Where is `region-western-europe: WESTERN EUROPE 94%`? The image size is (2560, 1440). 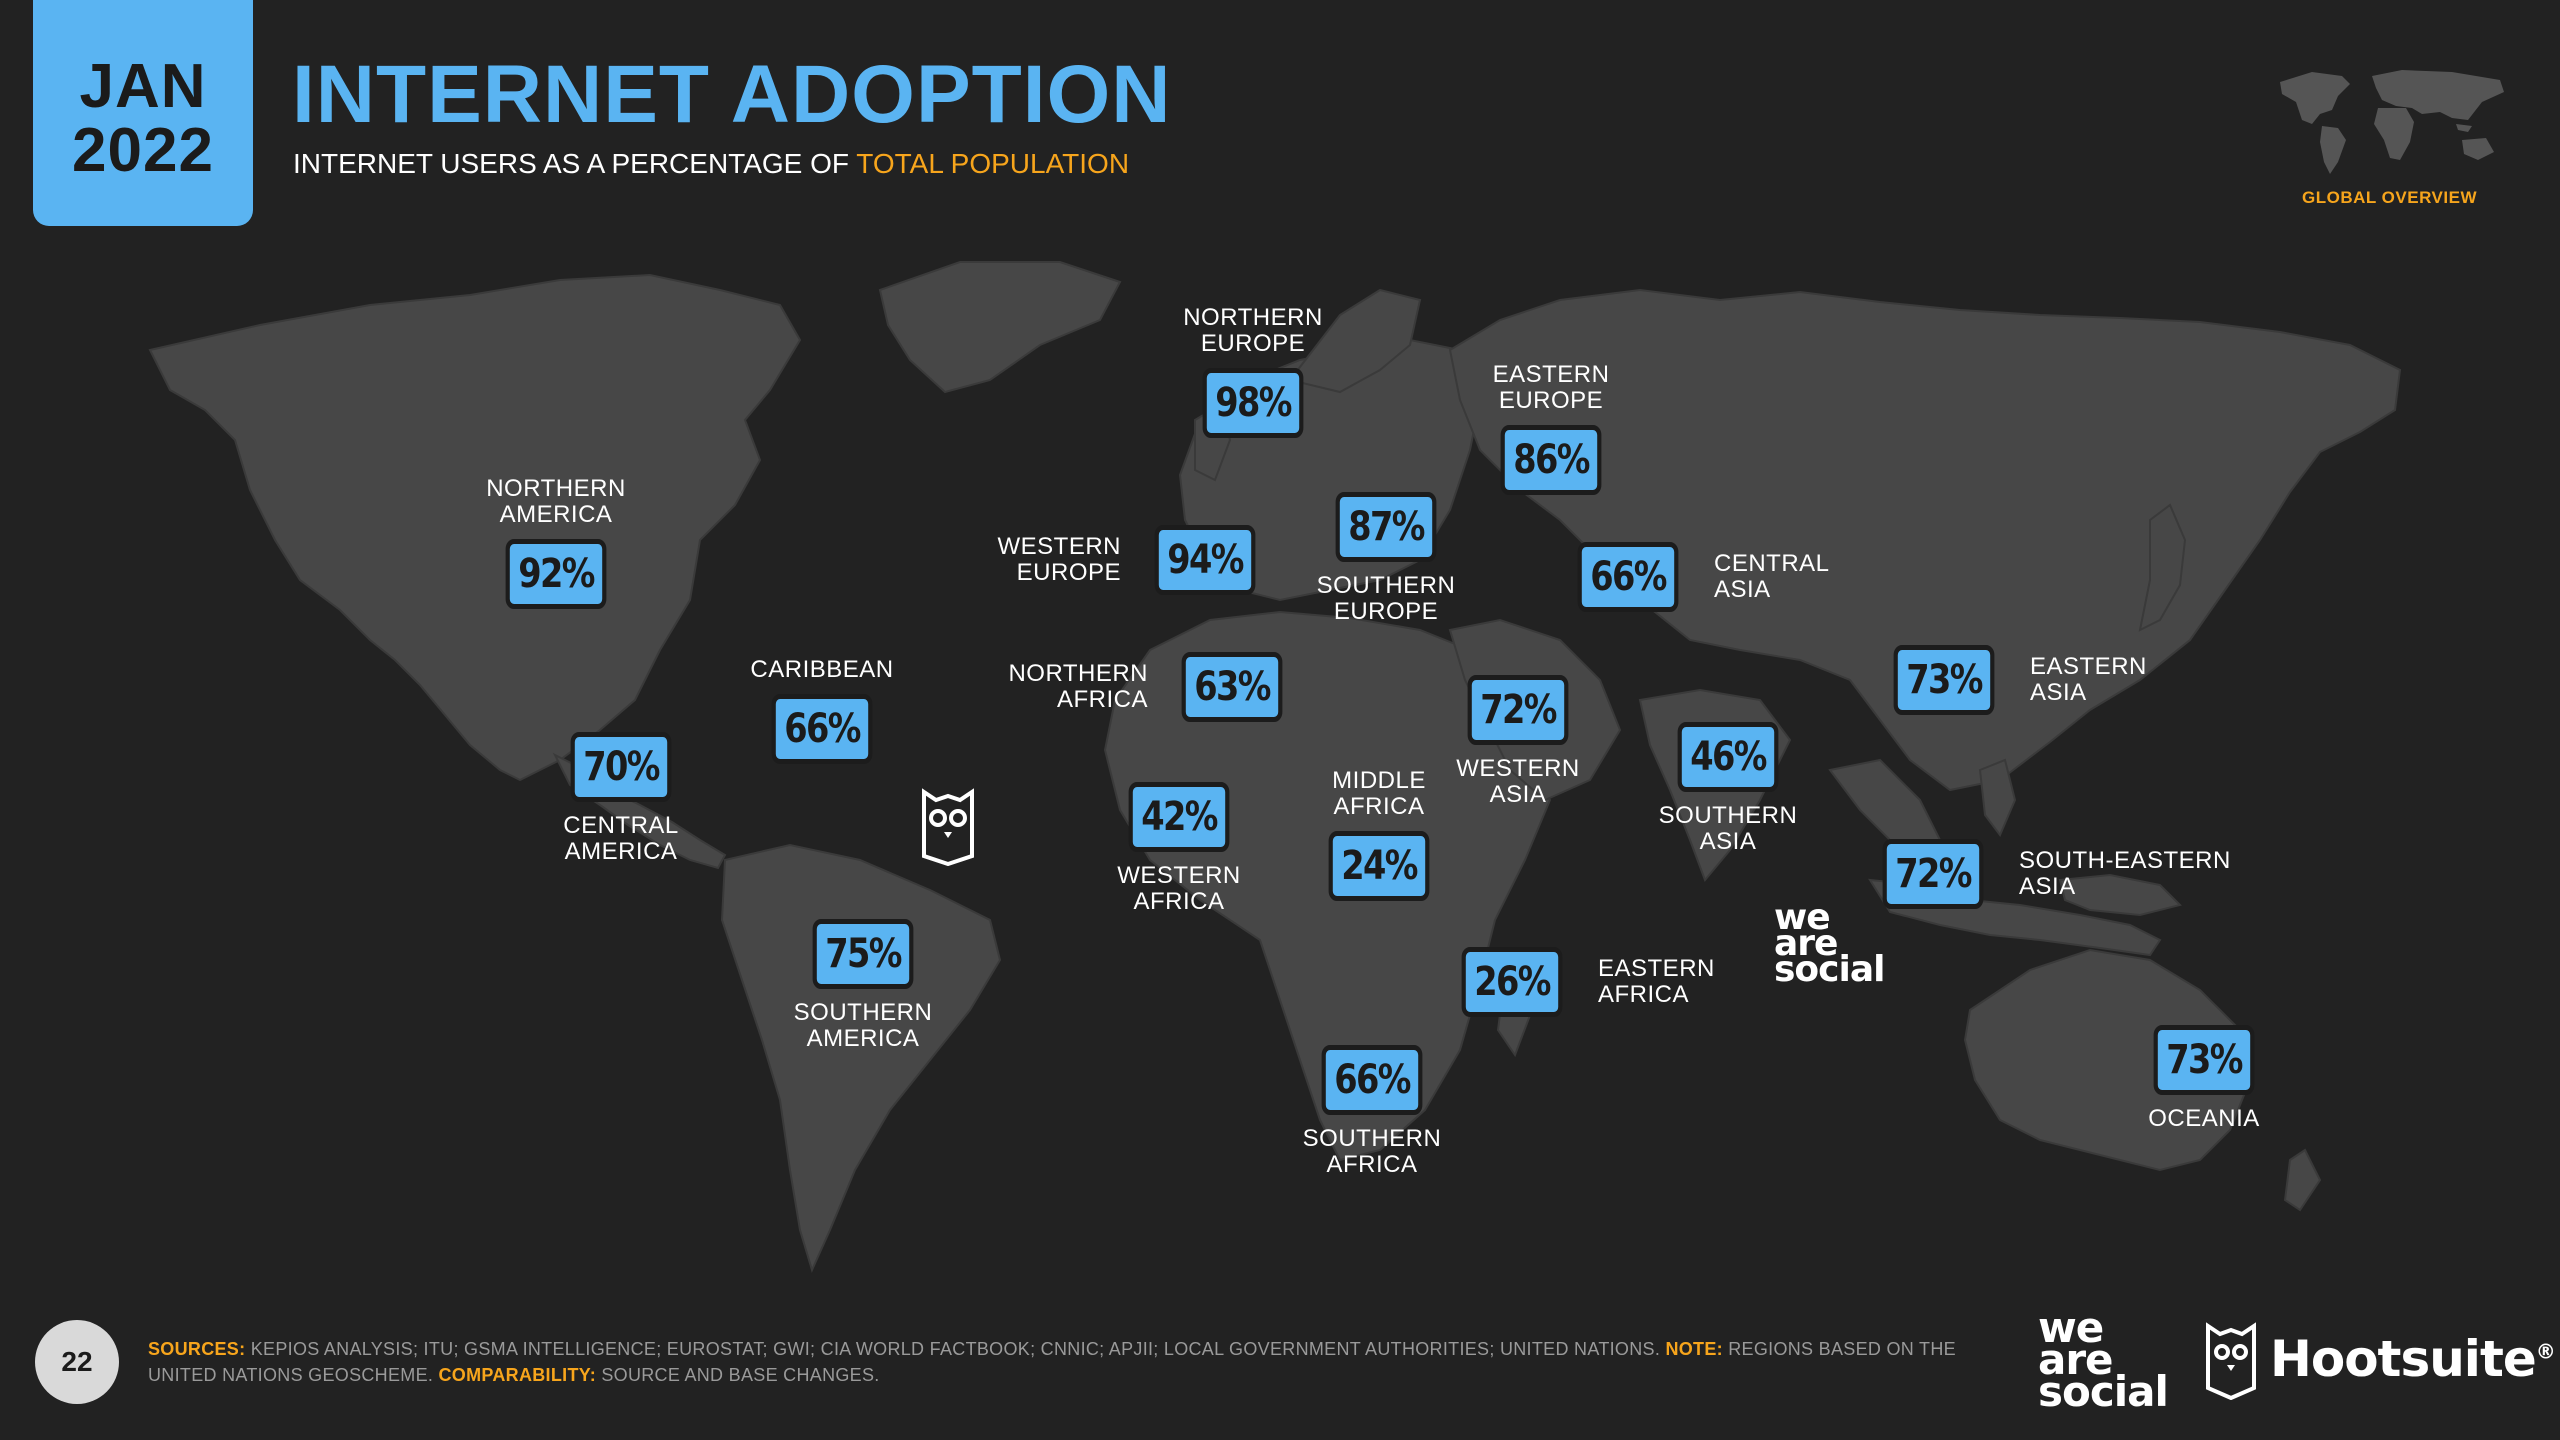 region-western-europe: WESTERN EUROPE 94% is located at coordinates (1127, 560).